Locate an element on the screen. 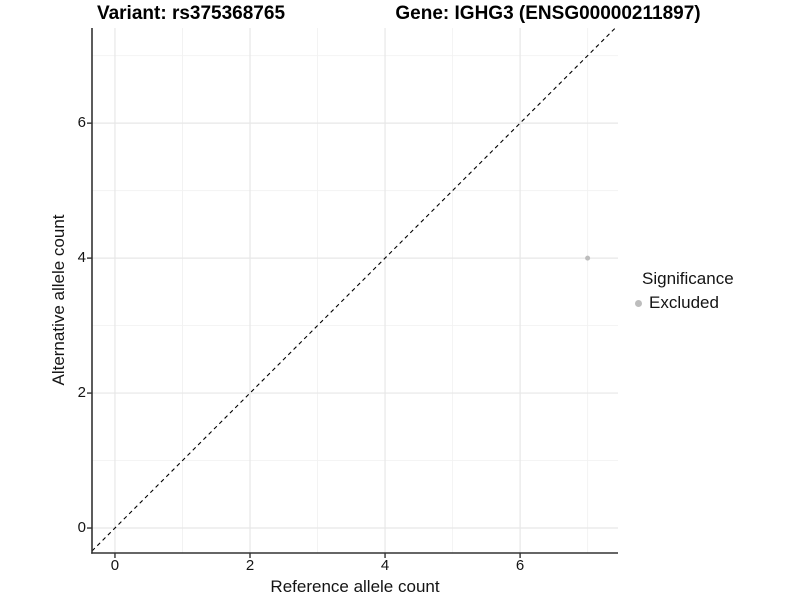  data-point is located at coordinates (588, 258).